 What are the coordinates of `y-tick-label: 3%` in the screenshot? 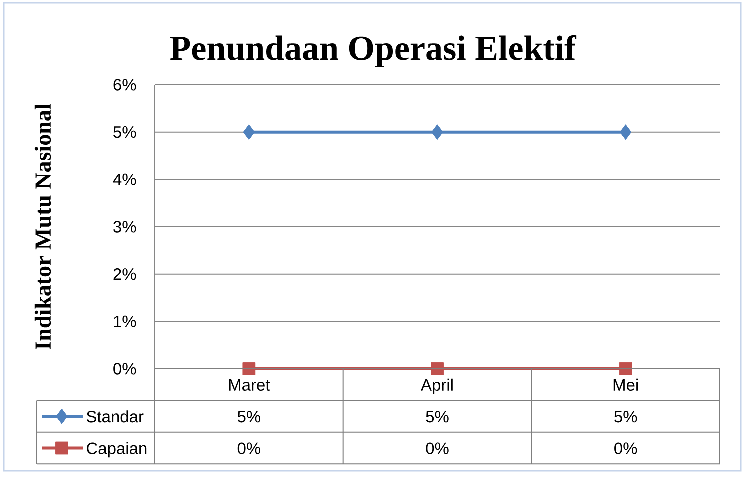 It's located at (125, 227).